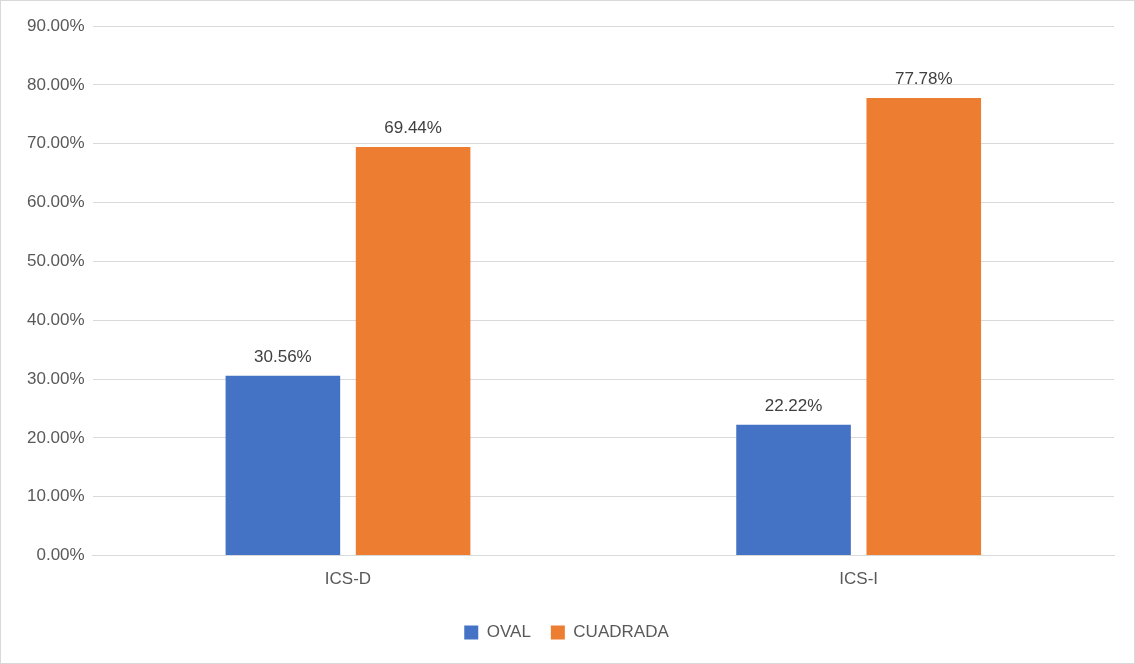 The image size is (1135, 664). Describe the element at coordinates (55, 319) in the screenshot. I see `y-tick-label: 40.00%` at that location.